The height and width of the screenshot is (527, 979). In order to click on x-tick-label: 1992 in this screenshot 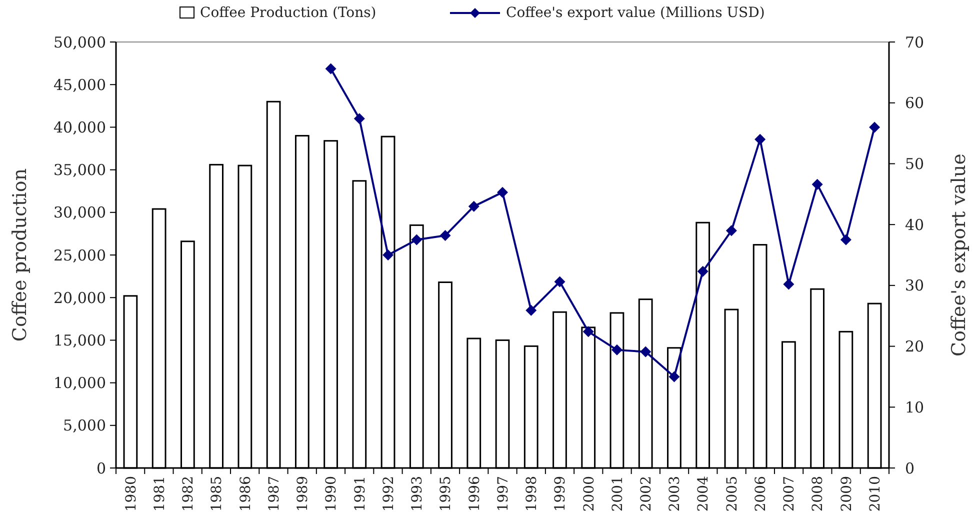, I will do `click(388, 494)`.